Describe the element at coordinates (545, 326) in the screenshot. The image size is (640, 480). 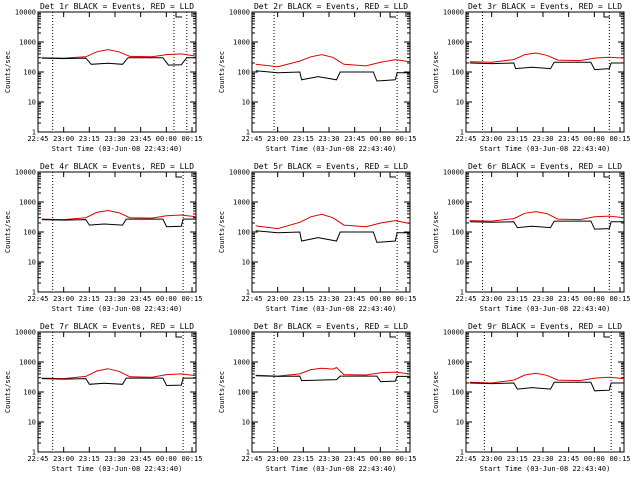
I see `panel-title: Det 9r BLACK = Events, RED = LLD` at that location.